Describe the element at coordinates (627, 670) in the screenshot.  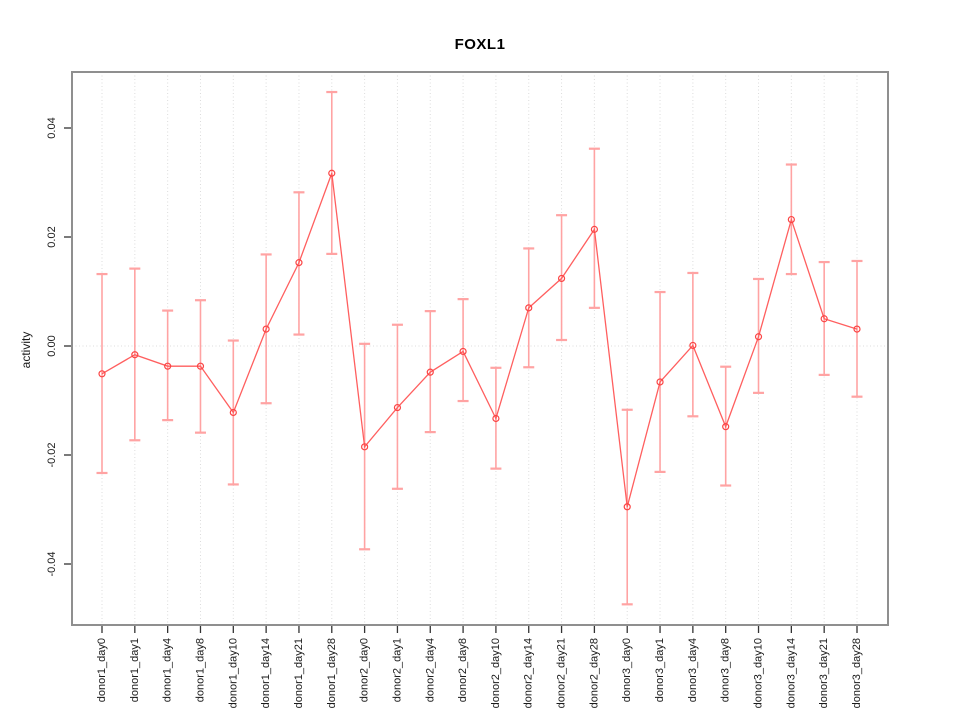
I see `x-tick-label: donor3_day0` at that location.